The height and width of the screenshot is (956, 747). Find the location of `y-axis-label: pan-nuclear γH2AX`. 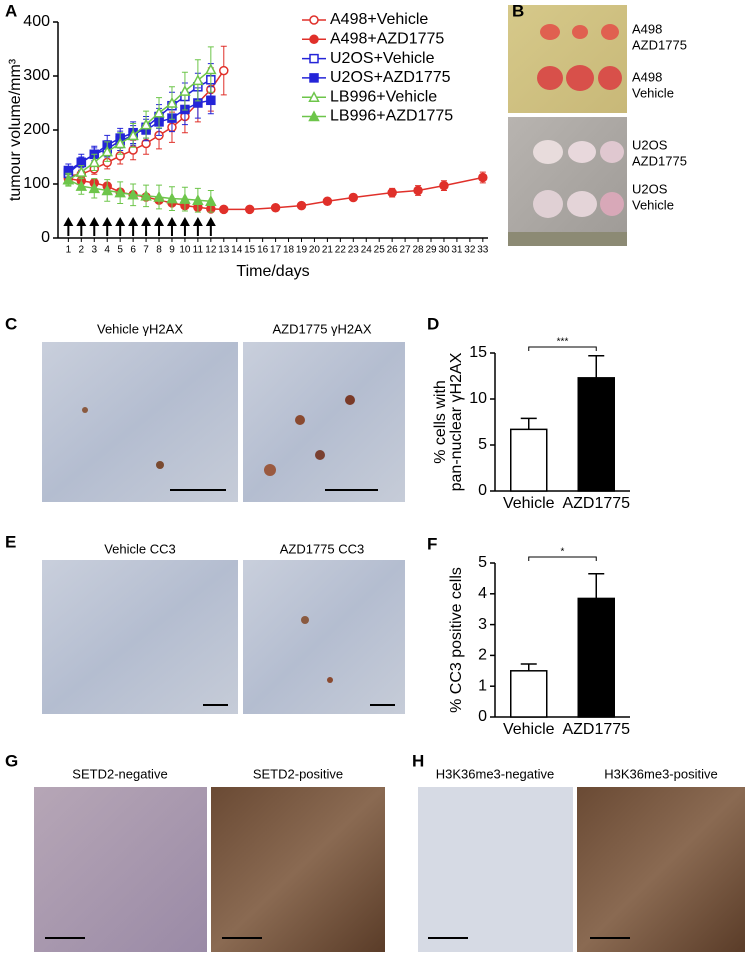

y-axis-label: pan-nuclear γH2AX is located at coordinates (456, 421).